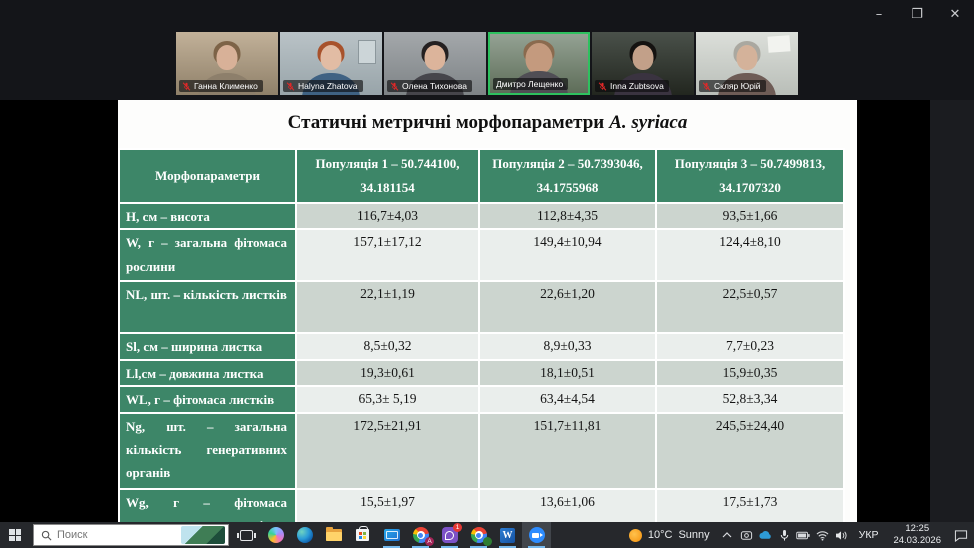  I want to click on participant-name-tag: Inna Zubtsova, so click(632, 86).